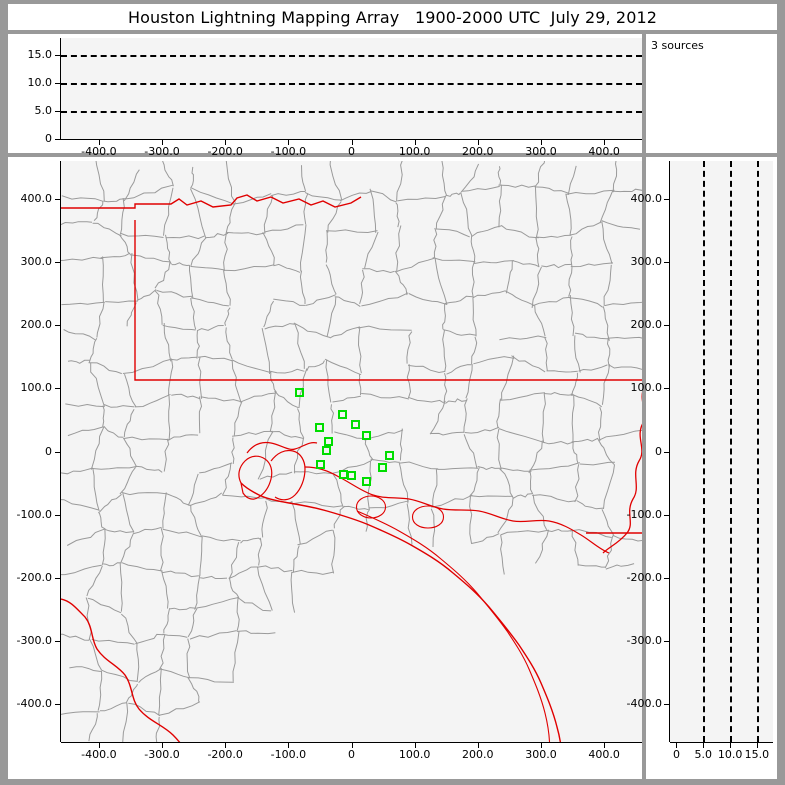 This screenshot has height=785, width=785. What do you see at coordinates (478, 151) in the screenshot?
I see `x-axis-tick-label: 200.0` at bounding box center [478, 151].